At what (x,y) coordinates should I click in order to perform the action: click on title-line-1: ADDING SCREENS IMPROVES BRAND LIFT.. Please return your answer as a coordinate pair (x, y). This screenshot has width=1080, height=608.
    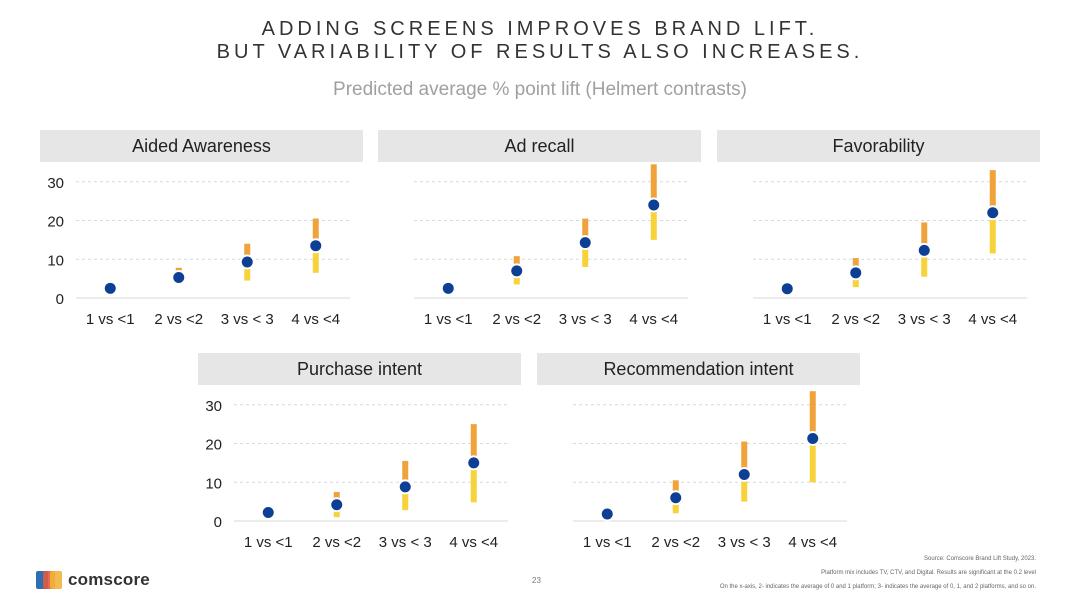
    Looking at the image, I should click on (540, 29).